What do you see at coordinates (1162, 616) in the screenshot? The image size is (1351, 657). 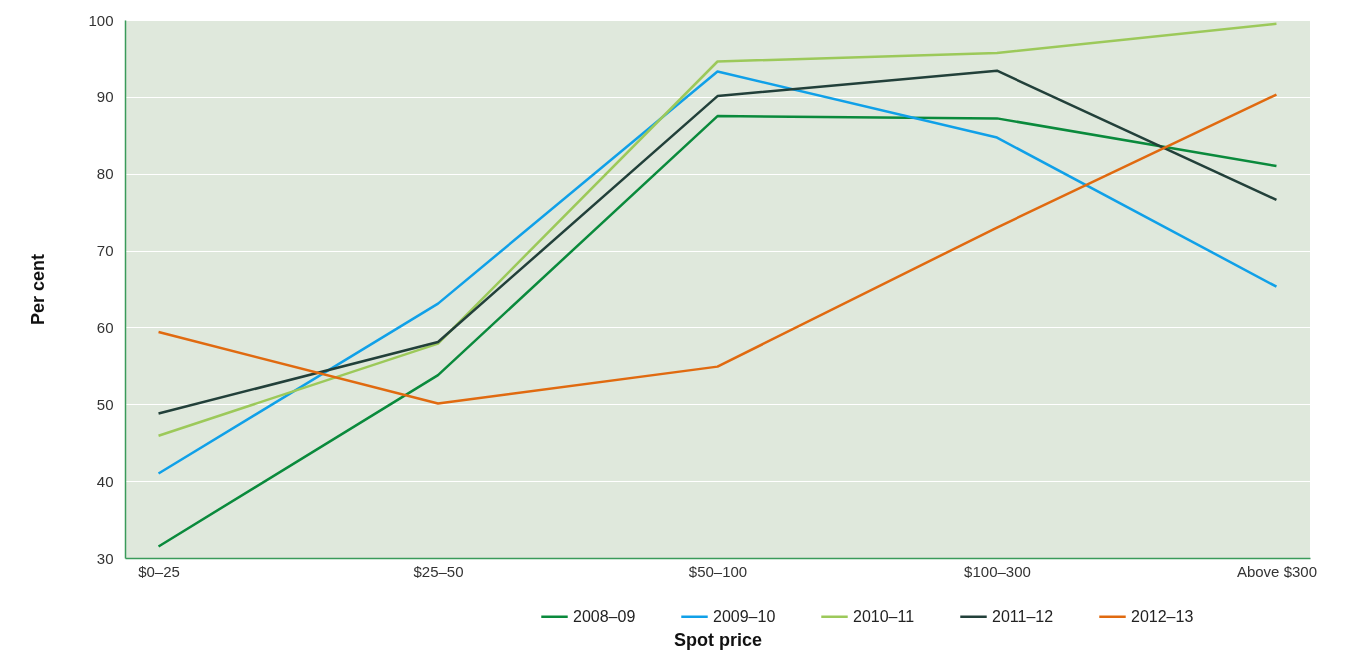 I see `legend-label: 2012–13` at bounding box center [1162, 616].